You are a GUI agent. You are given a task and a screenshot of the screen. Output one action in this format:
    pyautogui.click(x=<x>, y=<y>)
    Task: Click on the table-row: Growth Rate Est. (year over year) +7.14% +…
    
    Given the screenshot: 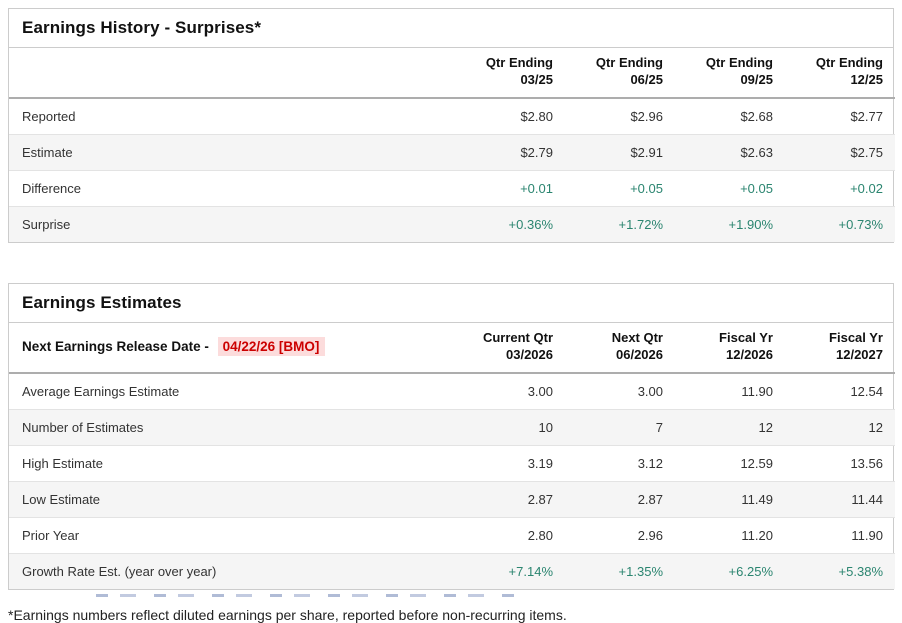 What is the action you would take?
    pyautogui.click(x=452, y=570)
    